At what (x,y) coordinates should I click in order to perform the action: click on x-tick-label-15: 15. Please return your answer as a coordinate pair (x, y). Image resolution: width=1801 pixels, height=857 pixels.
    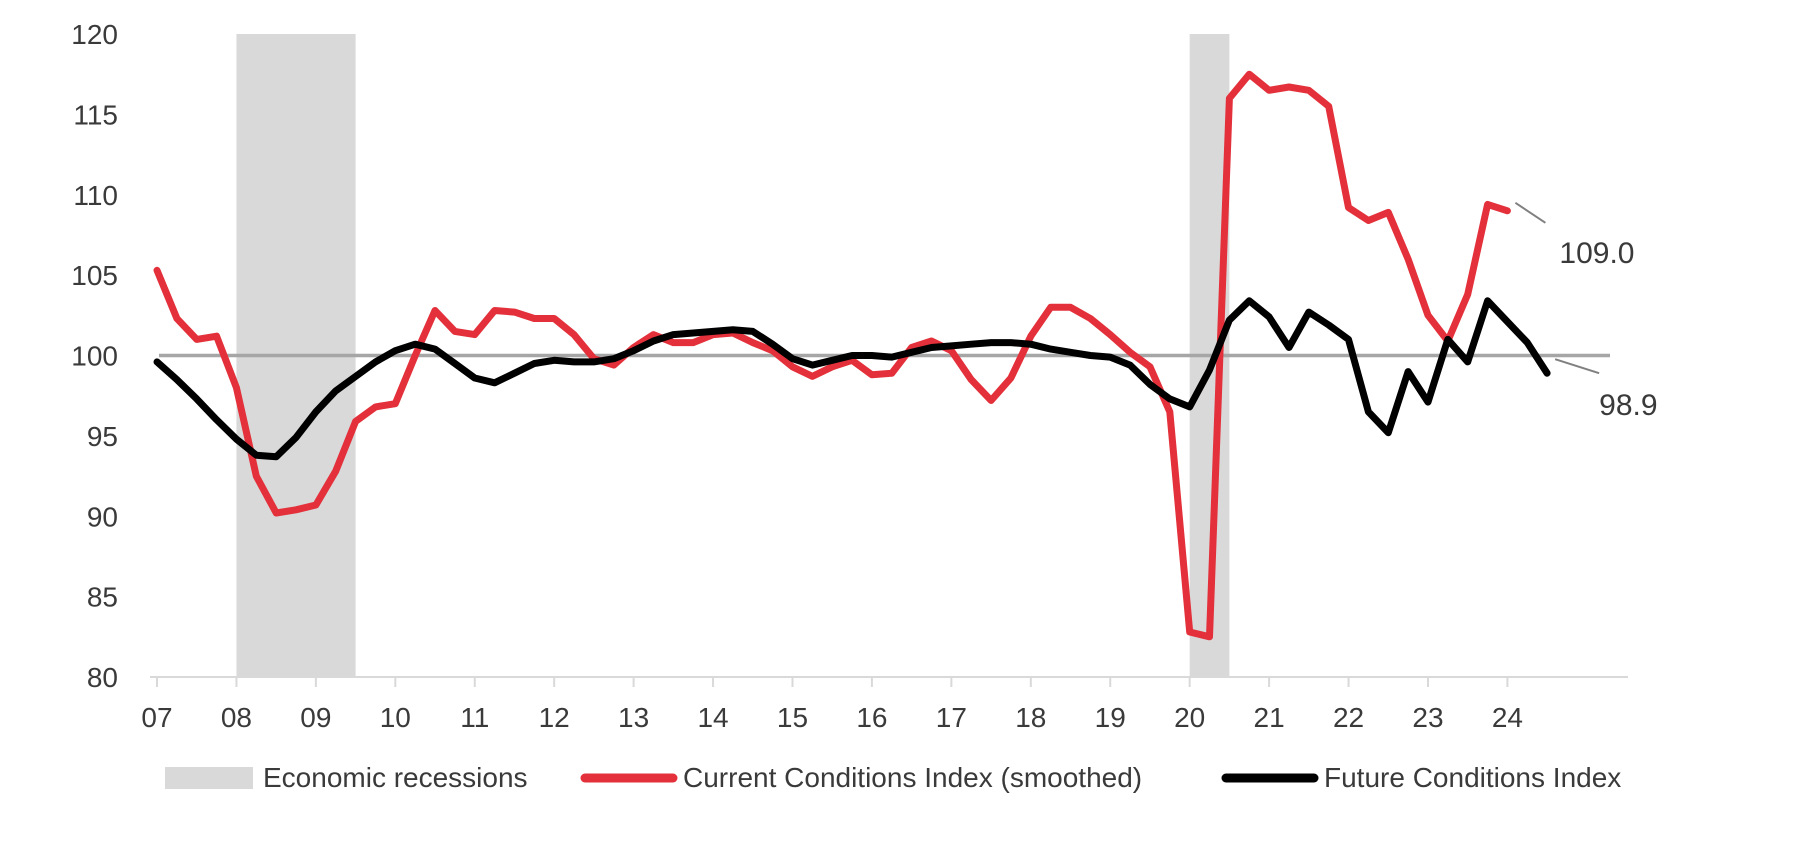
    Looking at the image, I should click on (792, 717).